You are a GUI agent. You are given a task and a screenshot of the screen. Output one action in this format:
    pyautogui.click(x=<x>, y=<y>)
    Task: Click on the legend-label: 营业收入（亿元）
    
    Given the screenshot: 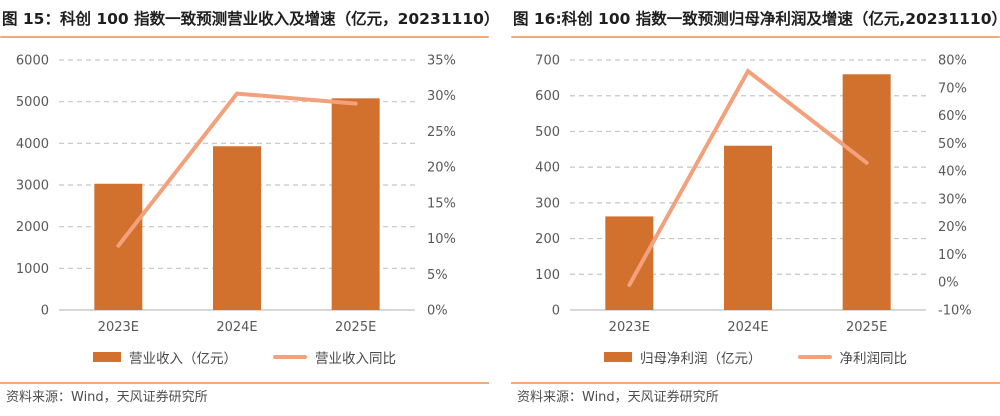 What is the action you would take?
    pyautogui.click(x=183, y=359)
    